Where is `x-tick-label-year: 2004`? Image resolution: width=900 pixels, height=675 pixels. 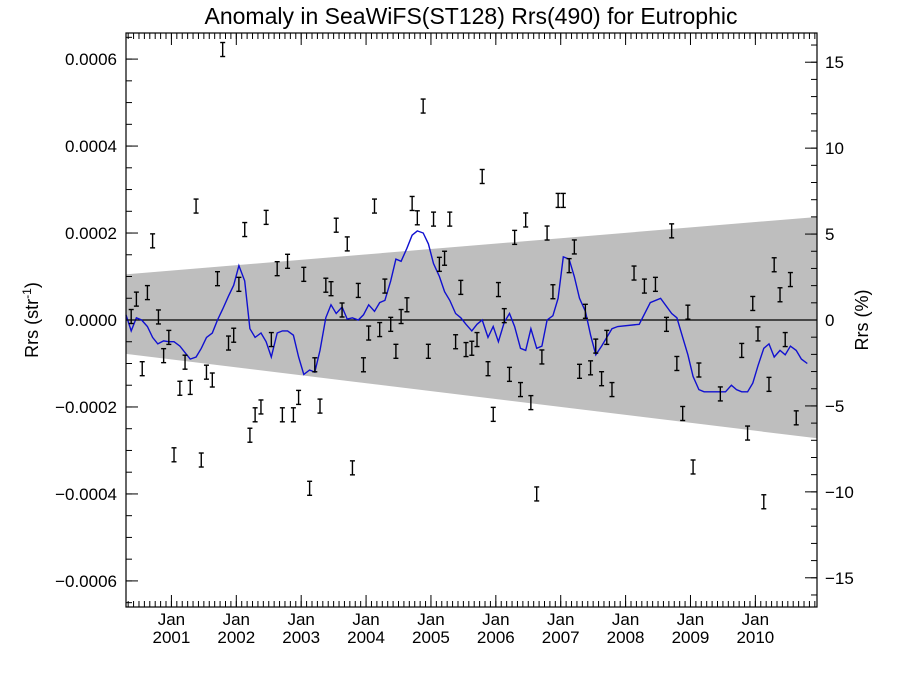
x-tick-label-year: 2004 is located at coordinates (366, 637).